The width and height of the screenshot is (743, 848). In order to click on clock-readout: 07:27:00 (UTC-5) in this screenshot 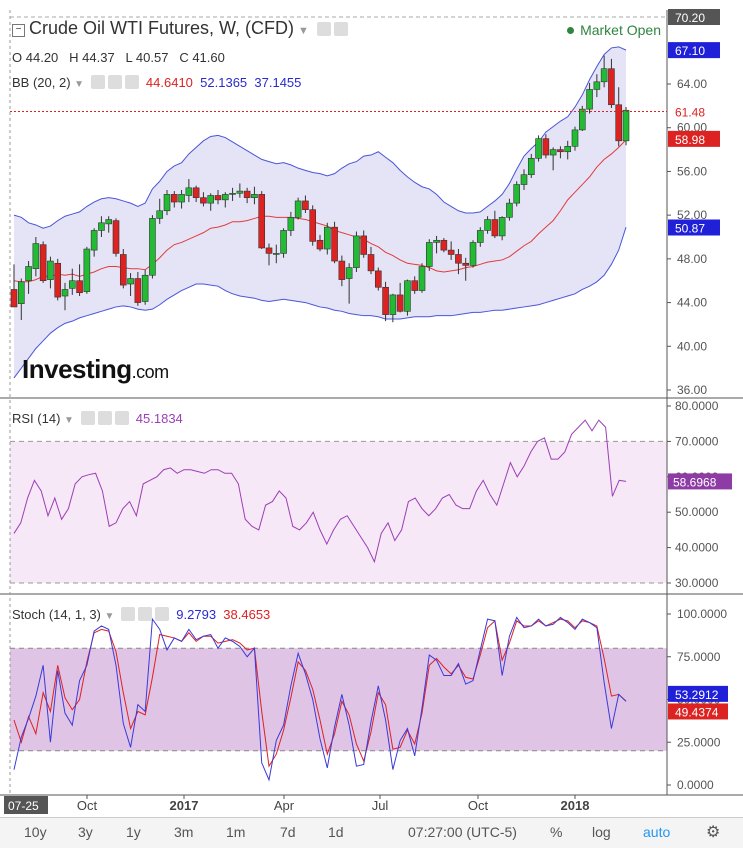, I will do `click(462, 832)`.